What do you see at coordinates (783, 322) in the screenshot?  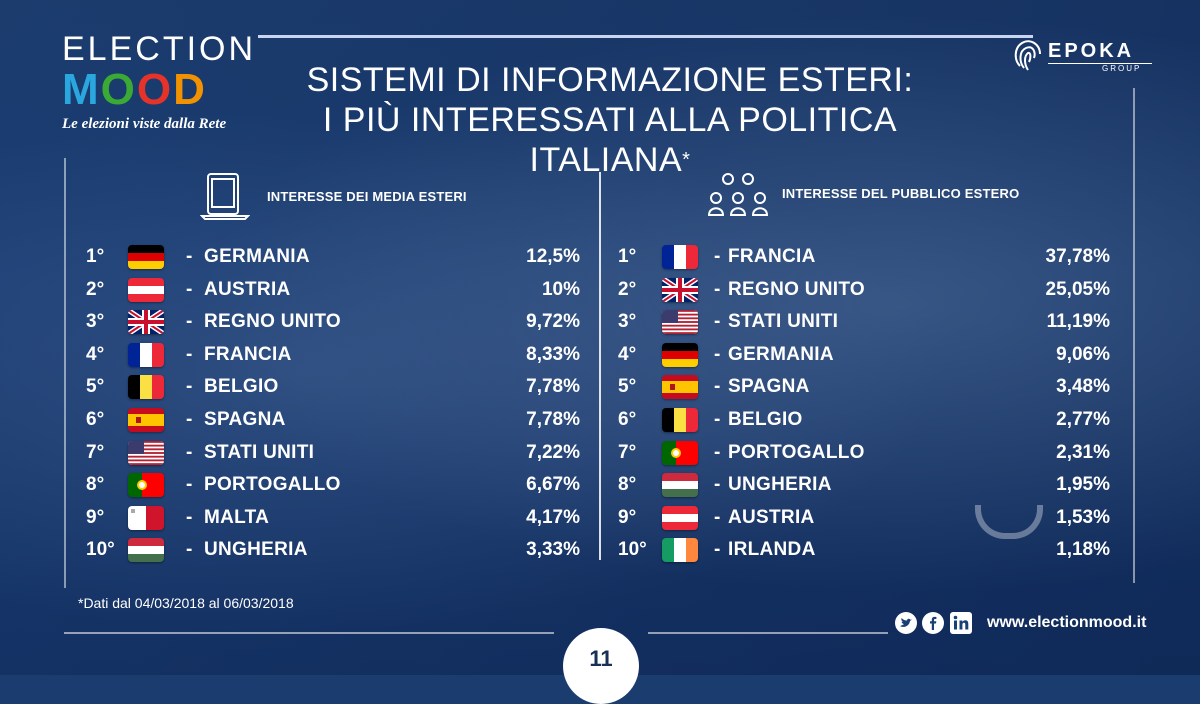 I see `country-name: STATI UNITI` at bounding box center [783, 322].